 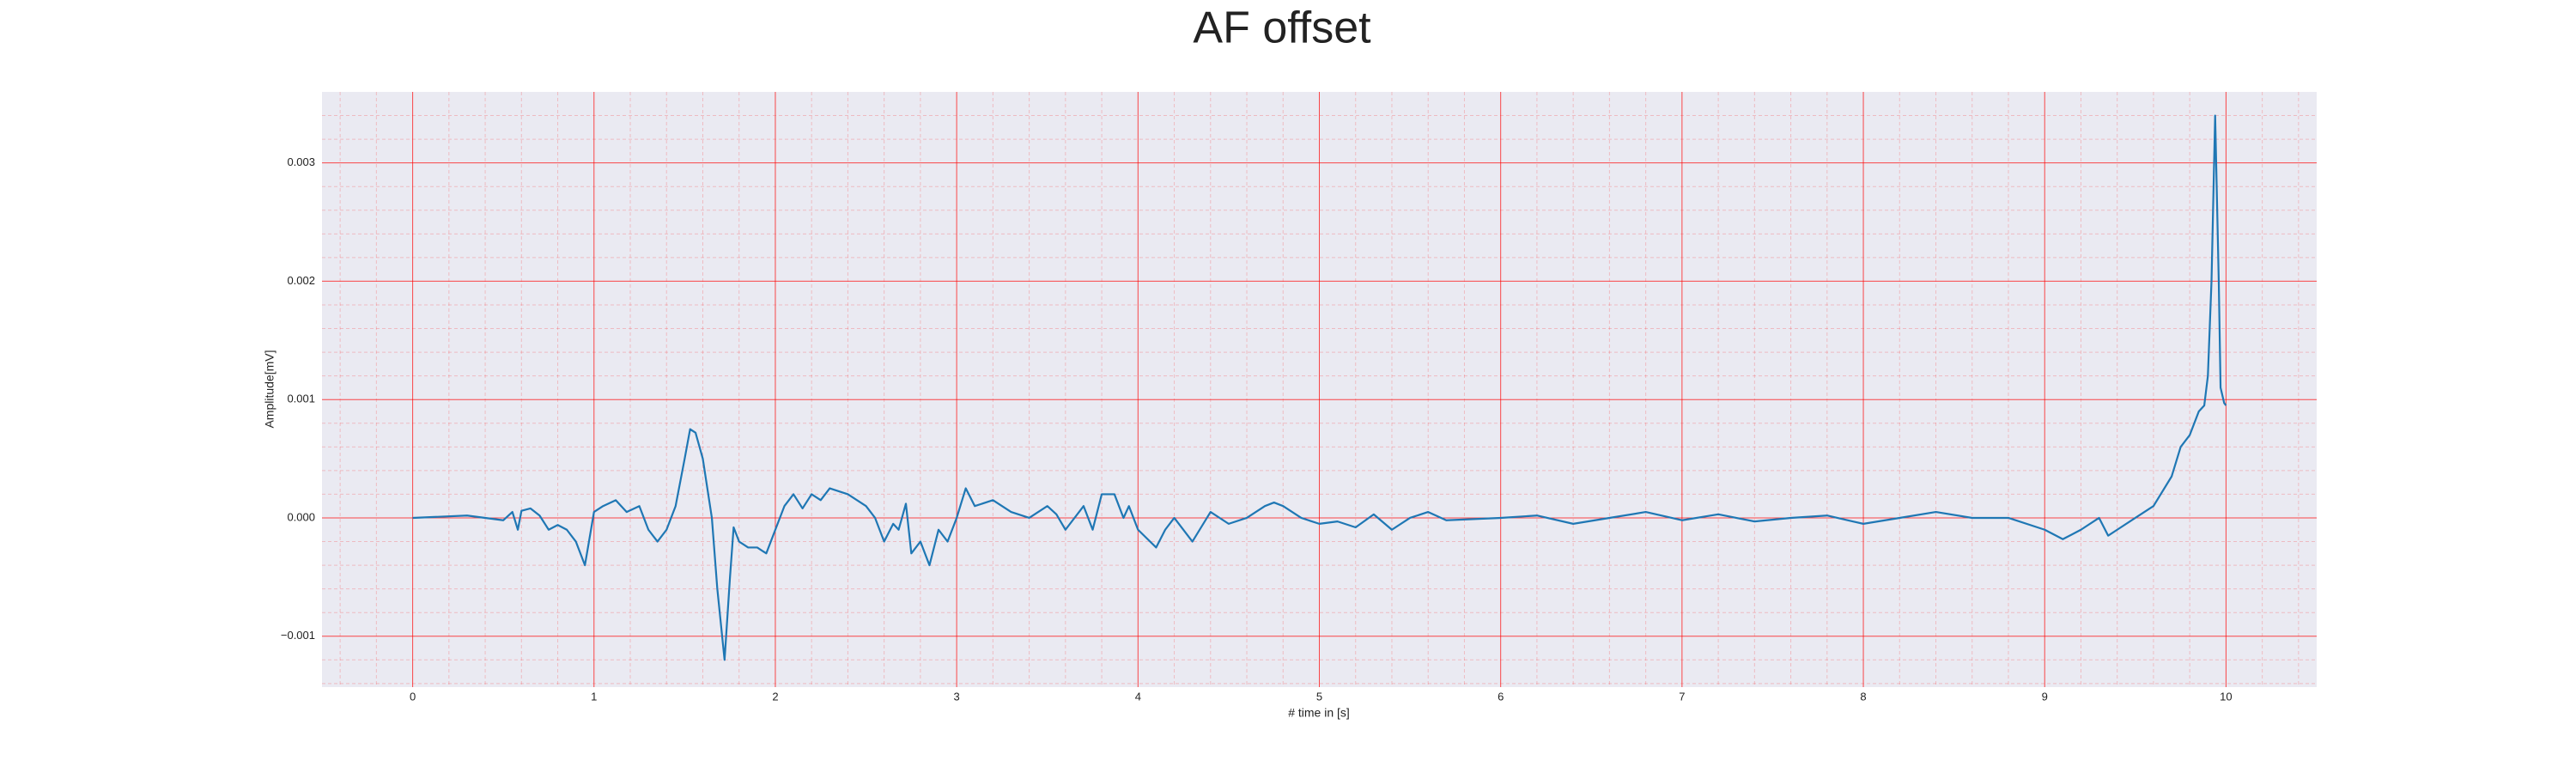 What do you see at coordinates (1682, 696) in the screenshot?
I see `x-tick-label: 7` at bounding box center [1682, 696].